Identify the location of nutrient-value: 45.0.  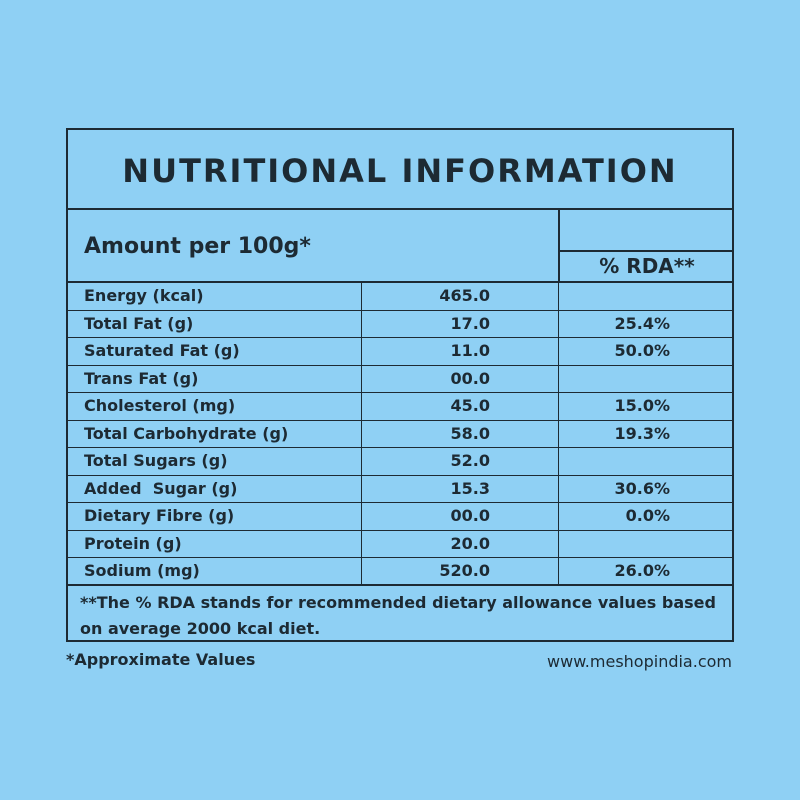
(470, 405).